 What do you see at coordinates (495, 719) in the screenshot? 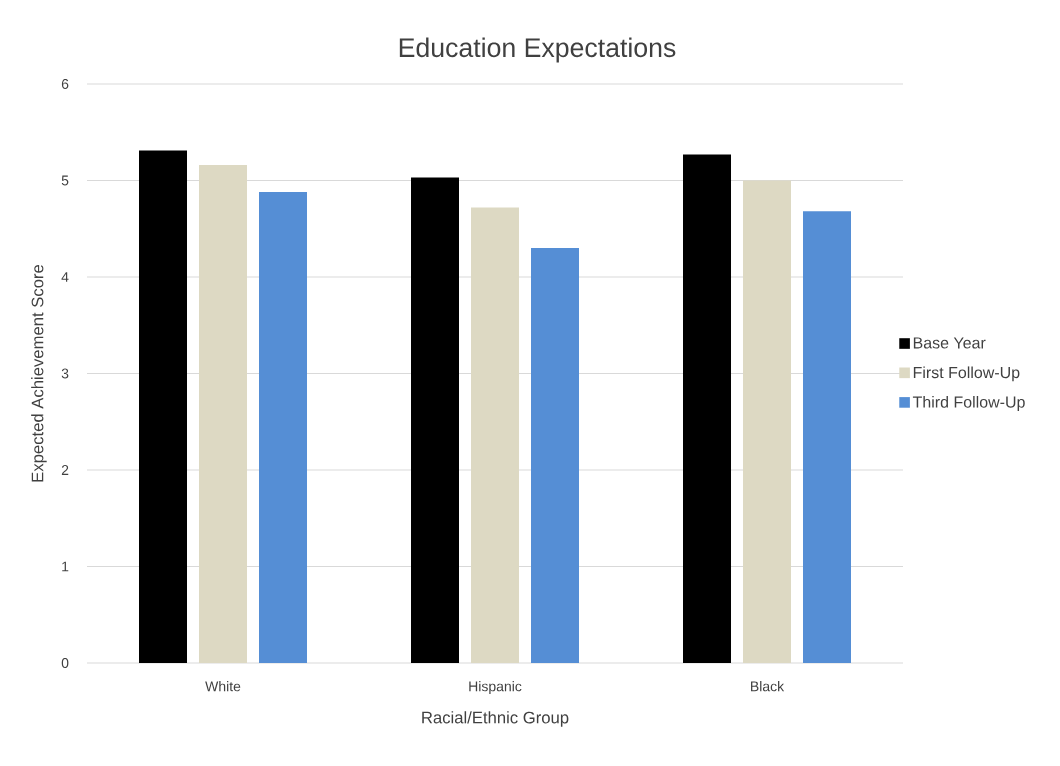
I see `x-axis-title: Racial/Ethnic Group` at bounding box center [495, 719].